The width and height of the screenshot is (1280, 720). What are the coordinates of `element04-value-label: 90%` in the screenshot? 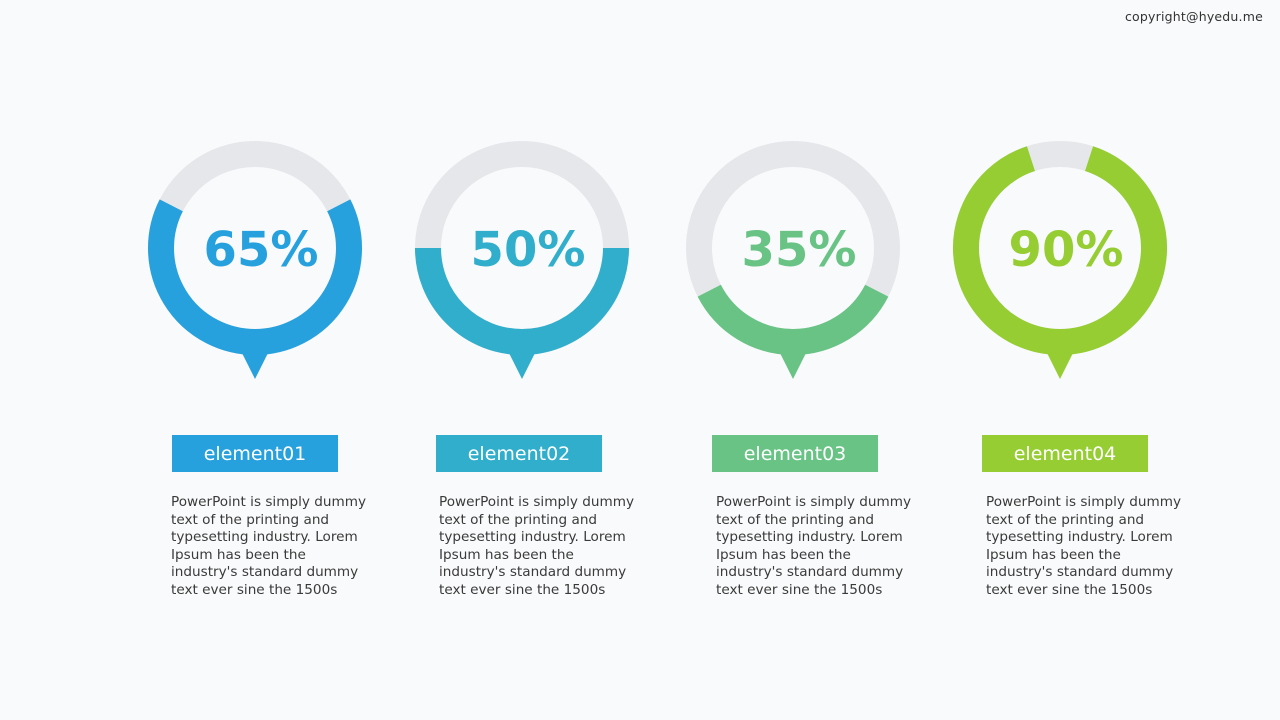 It's located at (1066, 250).